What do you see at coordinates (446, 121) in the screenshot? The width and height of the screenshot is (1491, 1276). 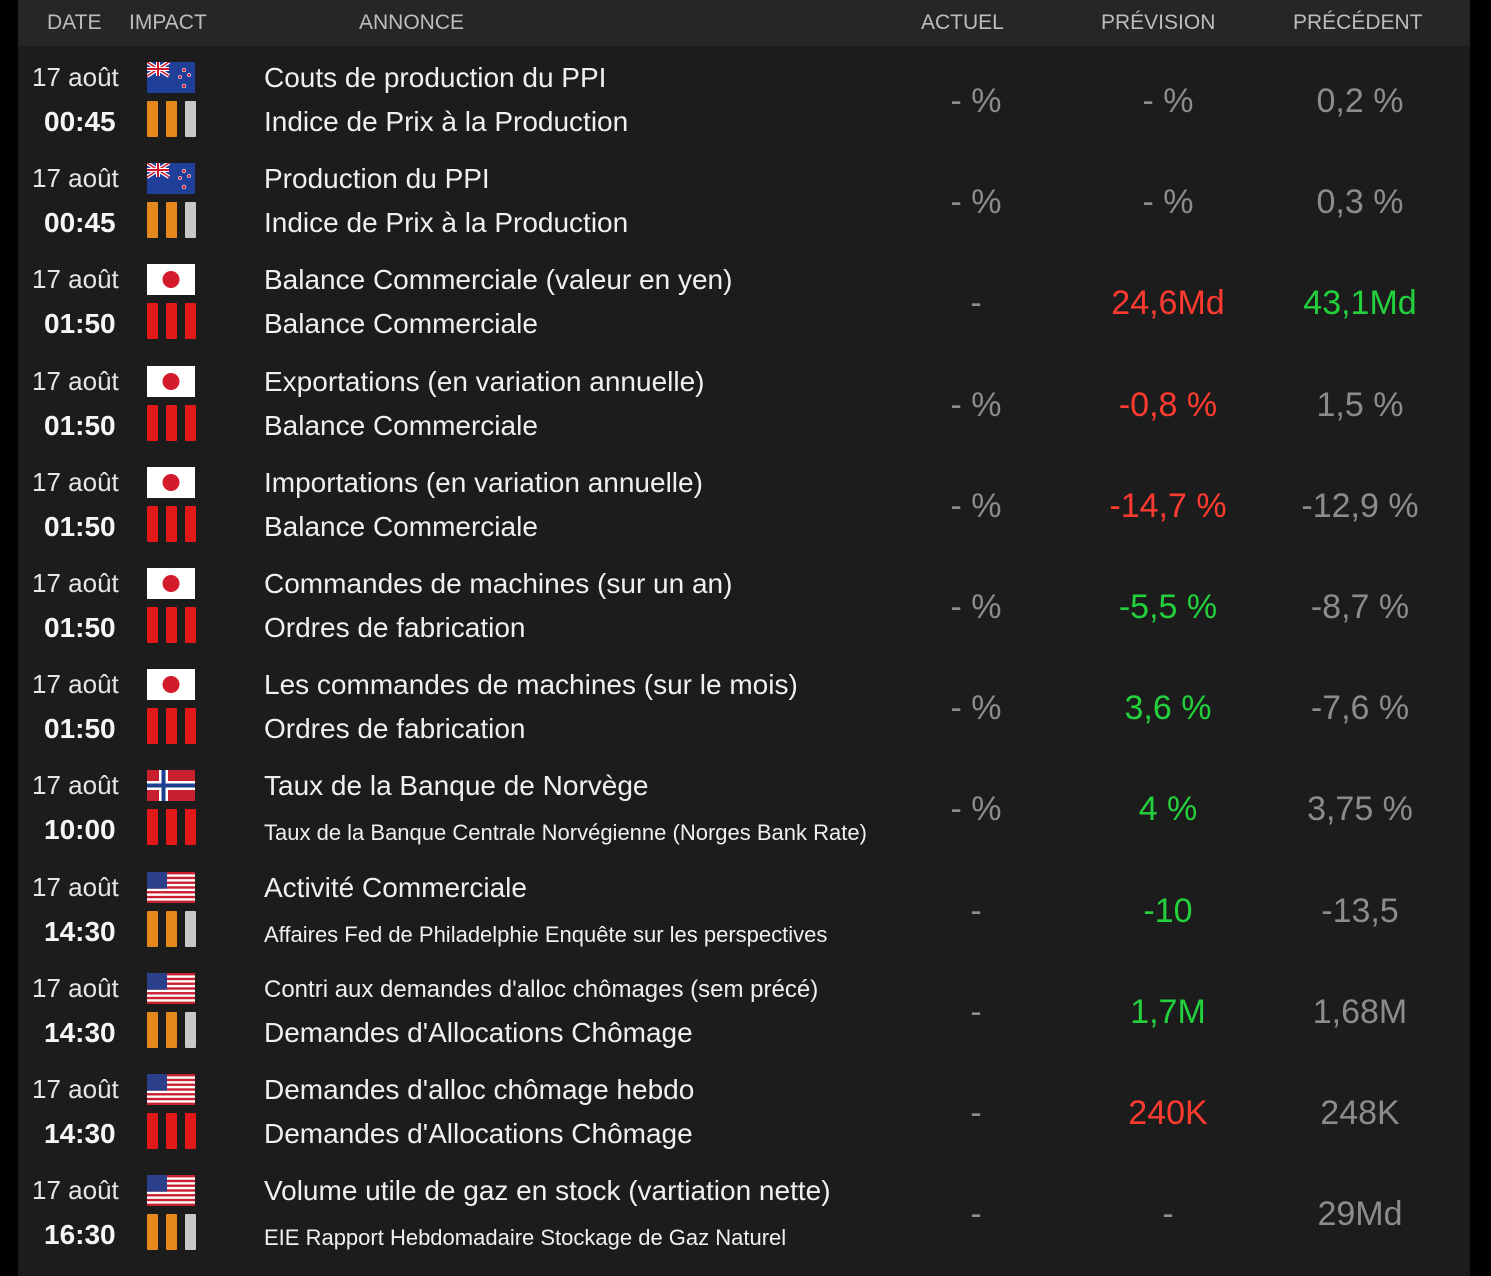 I see `event-category: Indice de Prix à la Production` at bounding box center [446, 121].